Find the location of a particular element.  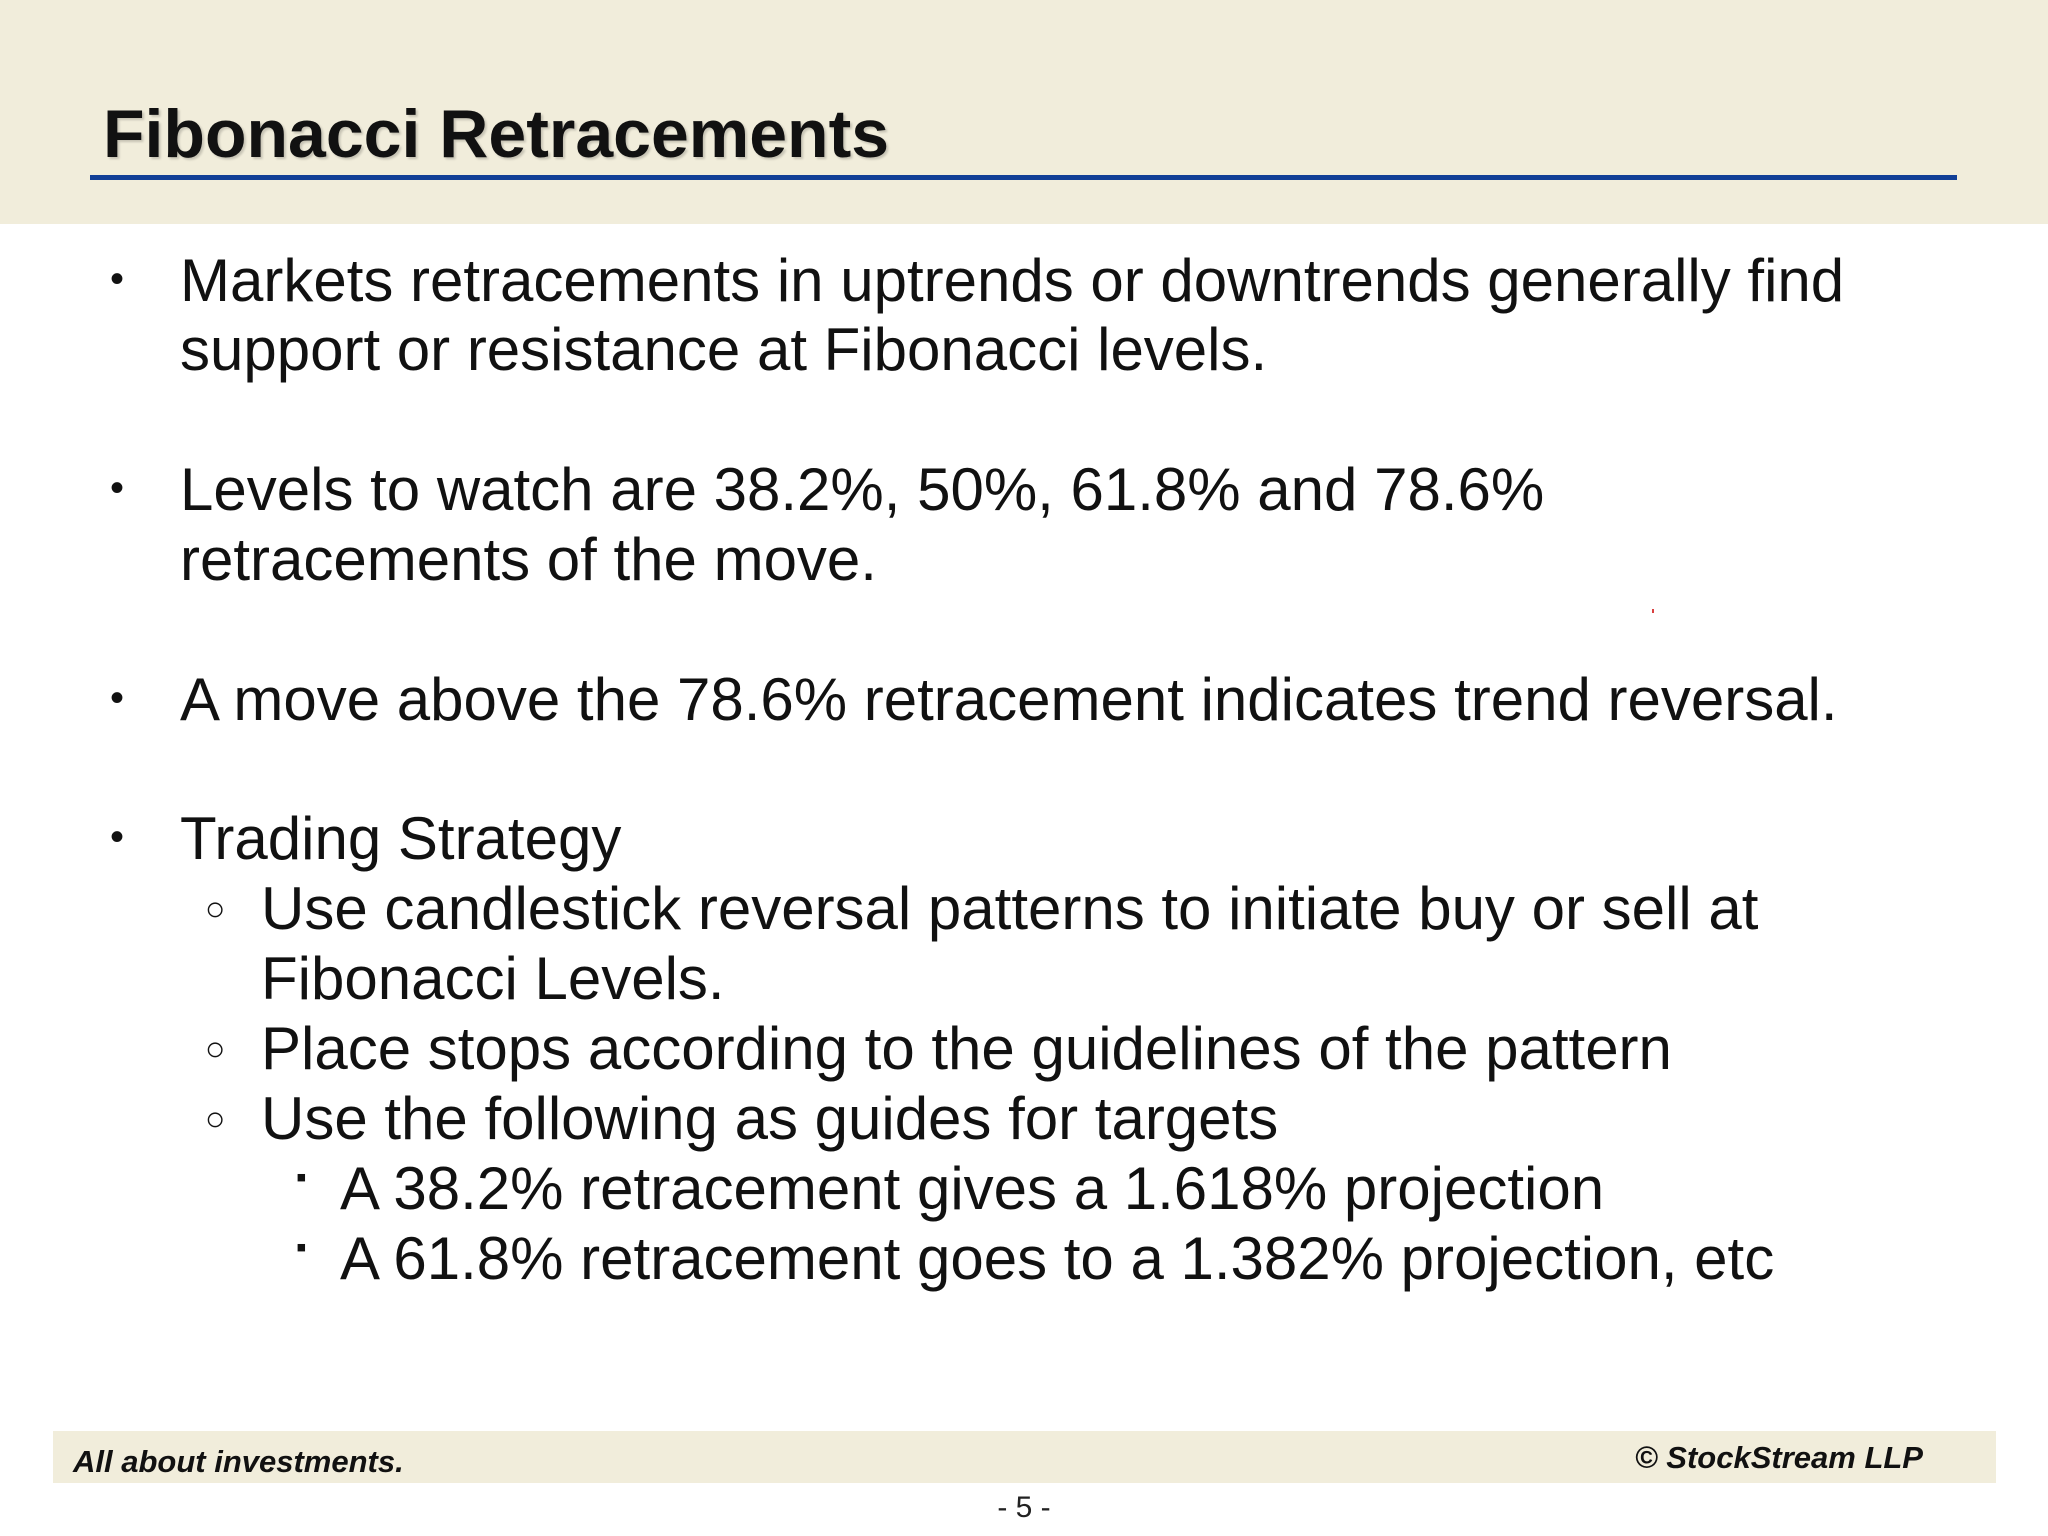

bullet-4-line-1: Trading Strategy is located at coordinates (401, 838).